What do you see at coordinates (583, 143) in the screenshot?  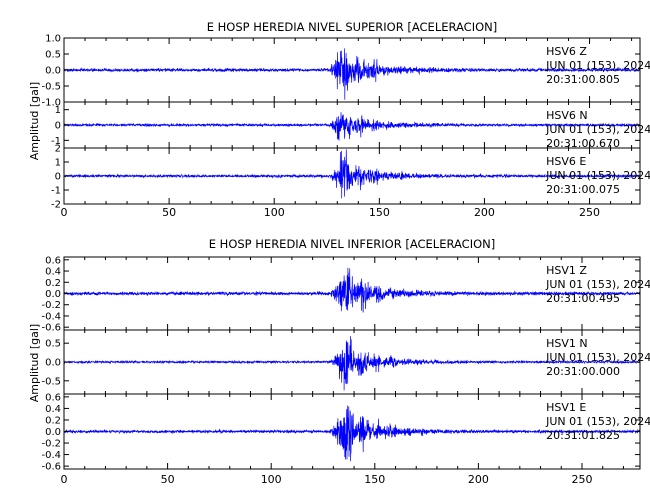 I see `record-time: 20:31:00.670` at bounding box center [583, 143].